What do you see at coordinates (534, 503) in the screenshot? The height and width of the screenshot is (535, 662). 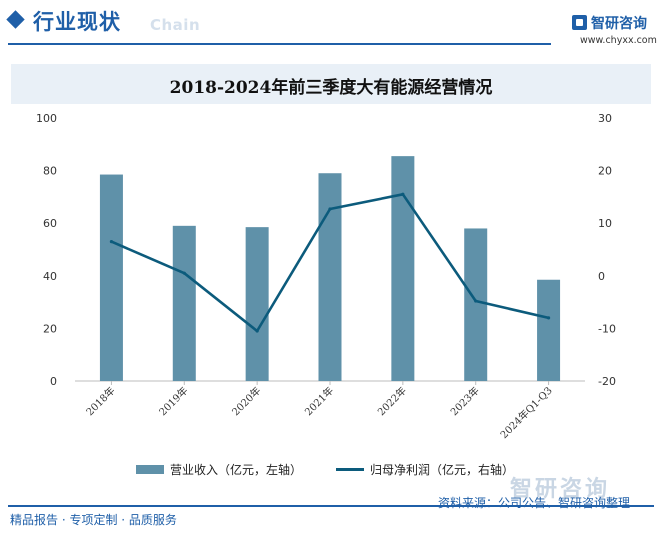 I see `source-note: 资料来源：公司公告、智研咨询整理` at bounding box center [534, 503].